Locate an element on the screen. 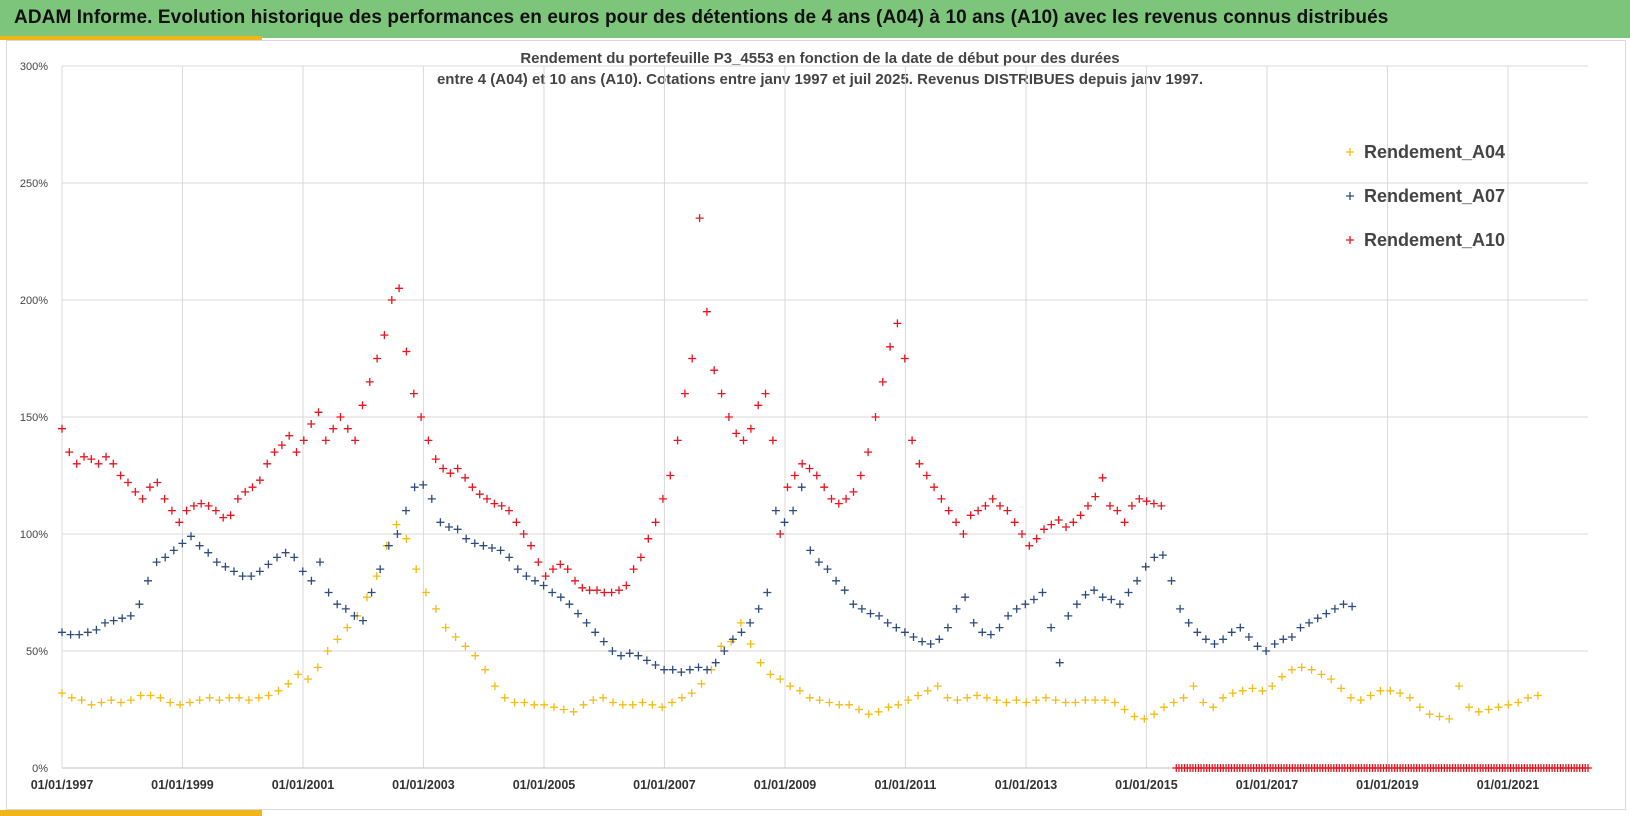 This screenshot has width=1630, height=816. legend-label: Rendement_A04 is located at coordinates (1434, 152).